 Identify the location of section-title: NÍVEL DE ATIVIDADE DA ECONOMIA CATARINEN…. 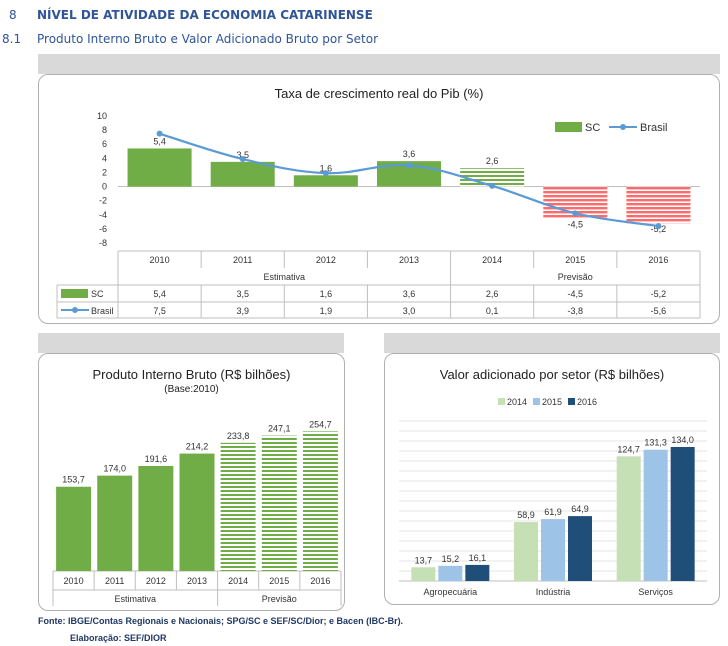
(205, 15).